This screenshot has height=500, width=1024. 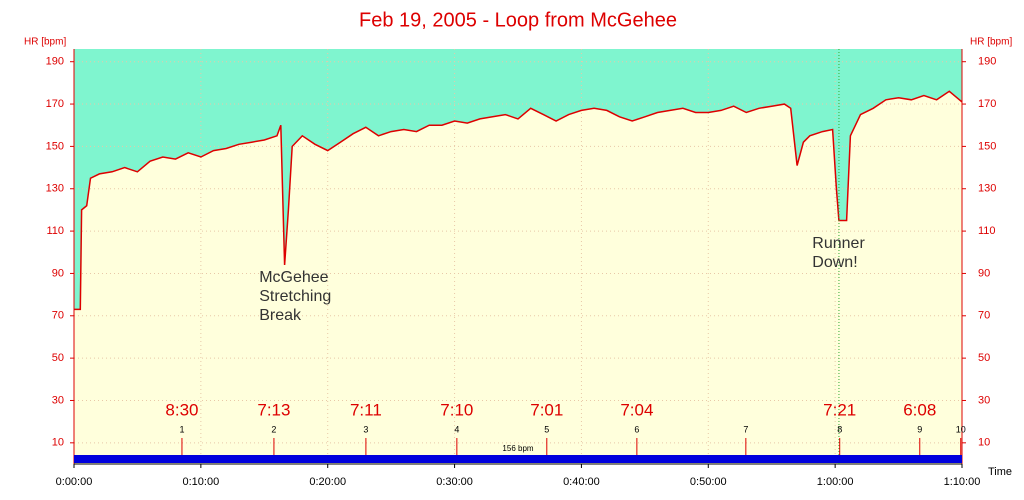 What do you see at coordinates (518, 459) in the screenshot?
I see `average-bar` at bounding box center [518, 459].